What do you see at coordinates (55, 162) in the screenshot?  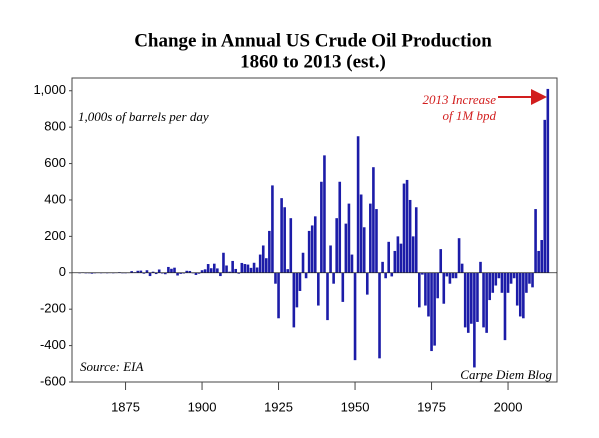 I see `y-tick-label: 600` at bounding box center [55, 162].